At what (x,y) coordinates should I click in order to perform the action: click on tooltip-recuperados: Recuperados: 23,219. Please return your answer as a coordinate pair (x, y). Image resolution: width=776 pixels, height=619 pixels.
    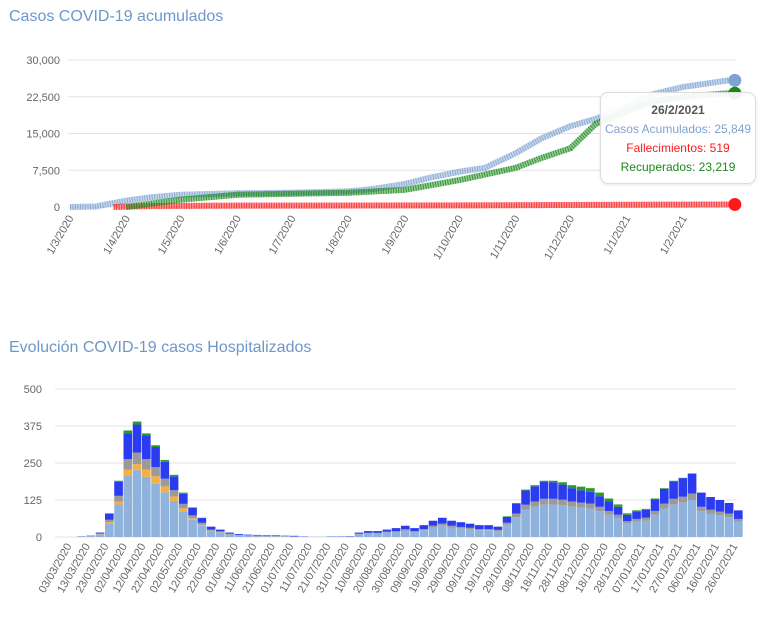
    Looking at the image, I should click on (678, 167).